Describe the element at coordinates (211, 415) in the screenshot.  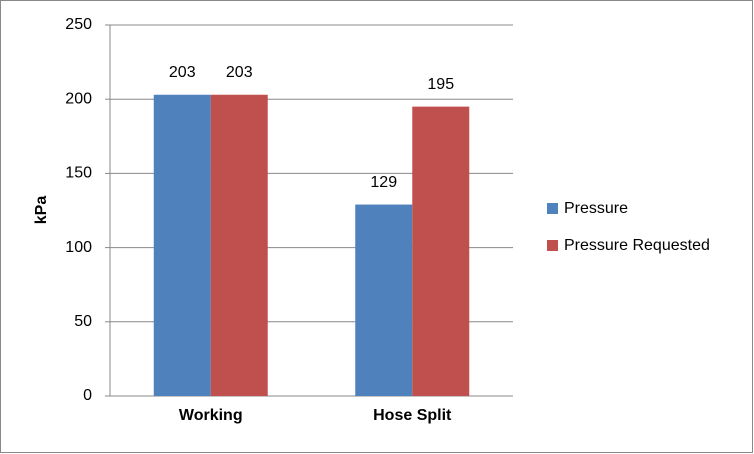
I see `x-tick-label: Working` at that location.